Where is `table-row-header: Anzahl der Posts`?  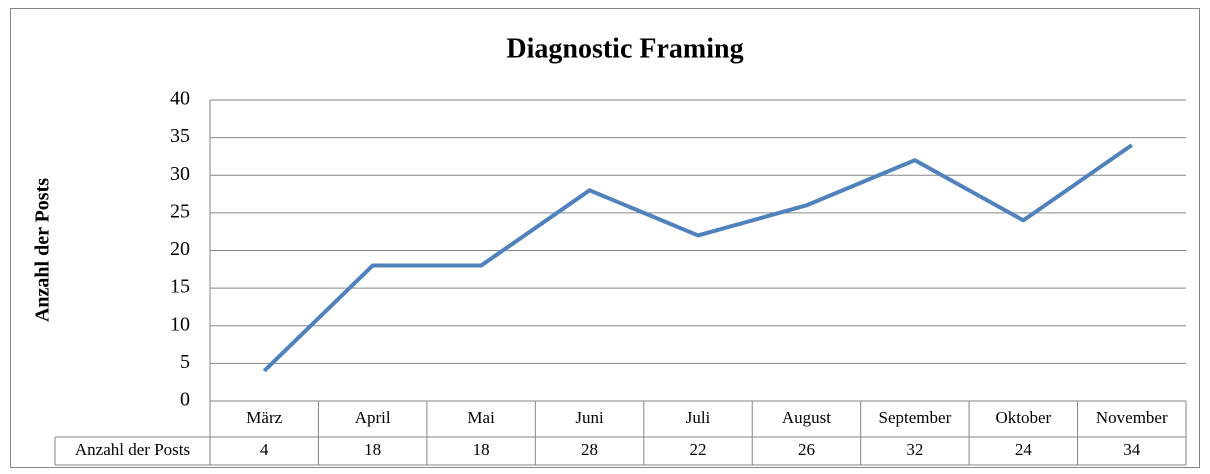 table-row-header: Anzahl der Posts is located at coordinates (132, 449).